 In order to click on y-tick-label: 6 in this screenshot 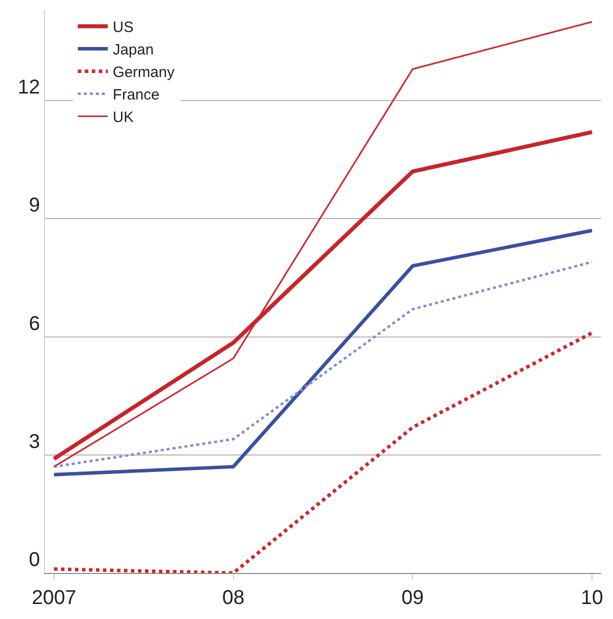, I will do `click(34, 323)`.